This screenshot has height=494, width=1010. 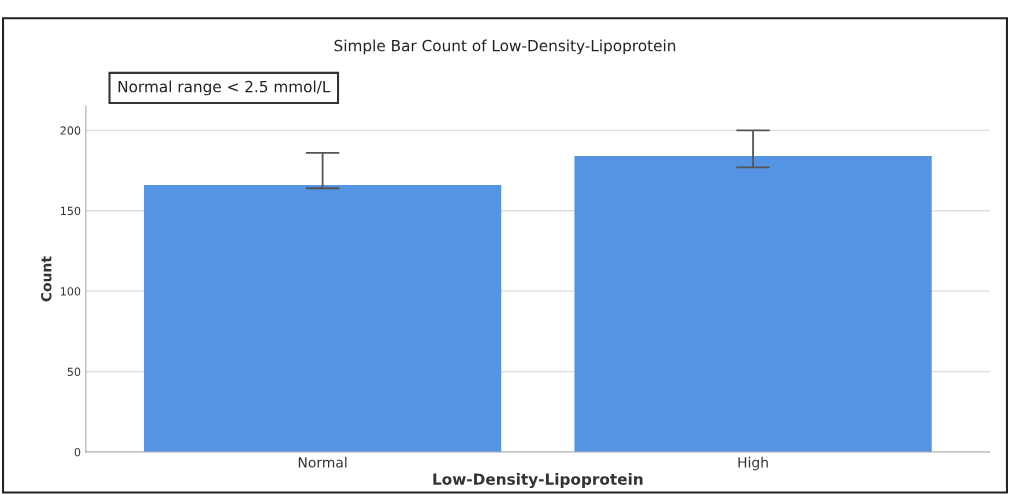 I want to click on y-tick-label: 0, so click(x=77, y=452).